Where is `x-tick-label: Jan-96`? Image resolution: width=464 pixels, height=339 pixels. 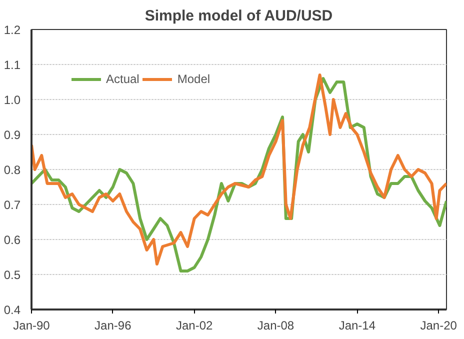 x-tick-label: Jan-96 is located at coordinates (113, 325).